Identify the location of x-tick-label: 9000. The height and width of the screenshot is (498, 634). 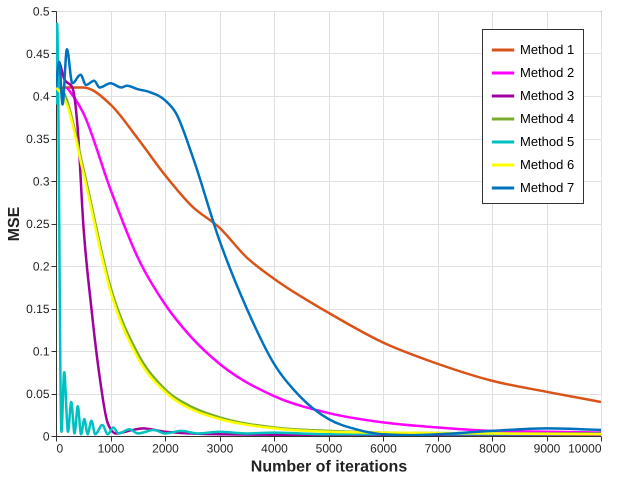
(547, 449).